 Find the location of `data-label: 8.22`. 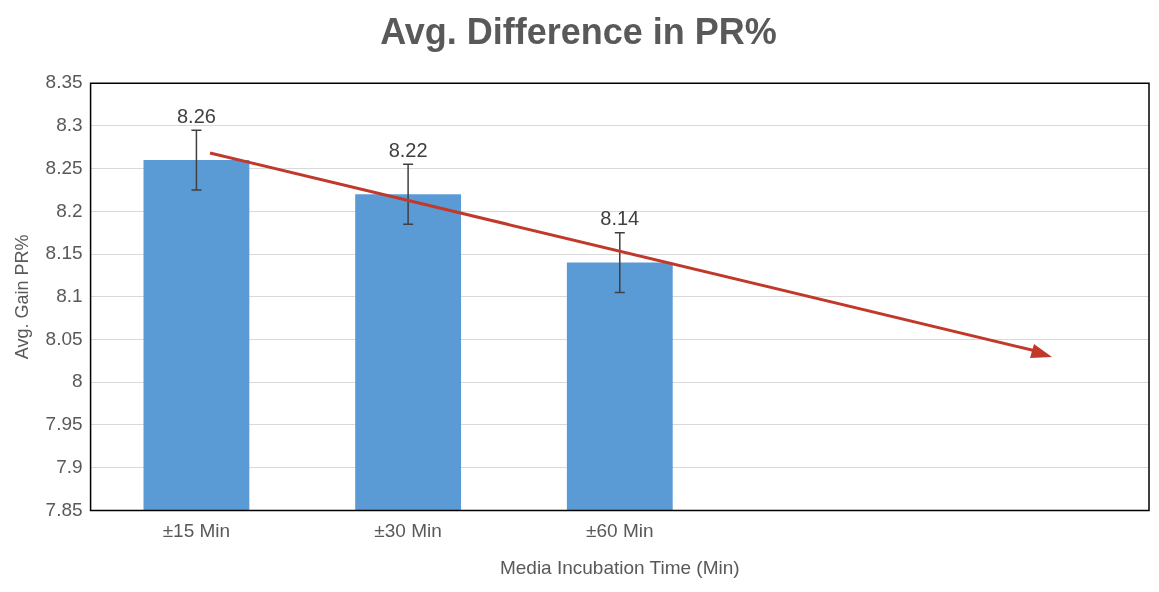

data-label: 8.22 is located at coordinates (408, 149).